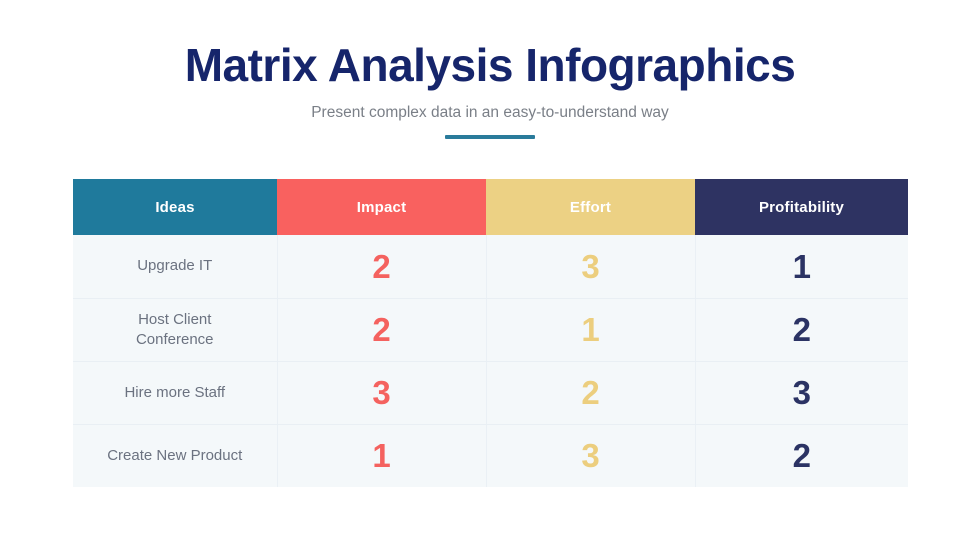  I want to click on idea-label: Upgrade IT, so click(175, 266).